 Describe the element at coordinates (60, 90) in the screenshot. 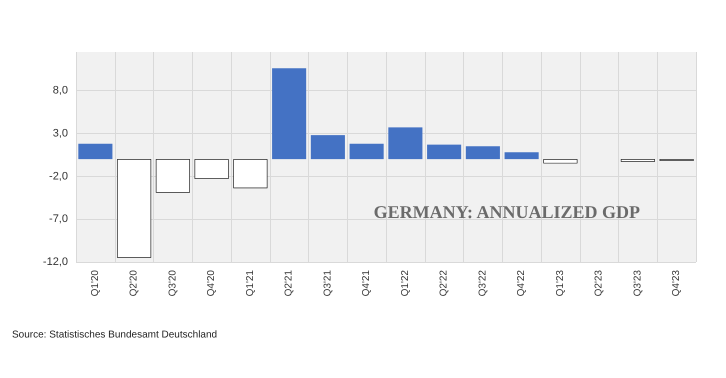

I see `y-tick-label: 8,0` at that location.